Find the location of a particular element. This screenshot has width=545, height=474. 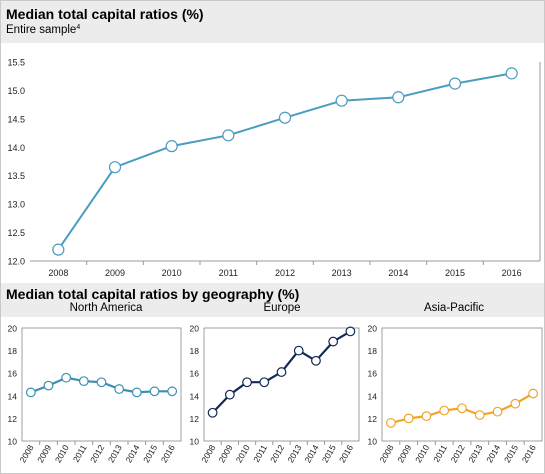

europe-y-tick-label: 14 is located at coordinates (195, 396).